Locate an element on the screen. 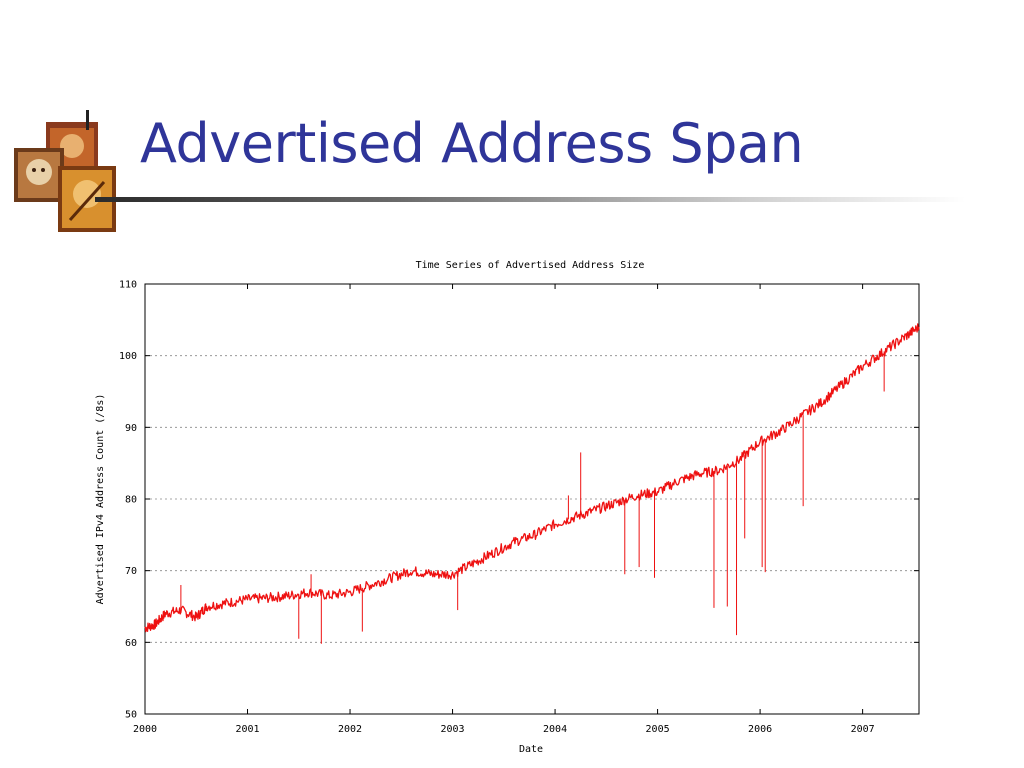  title-underline is located at coordinates (530, 199).